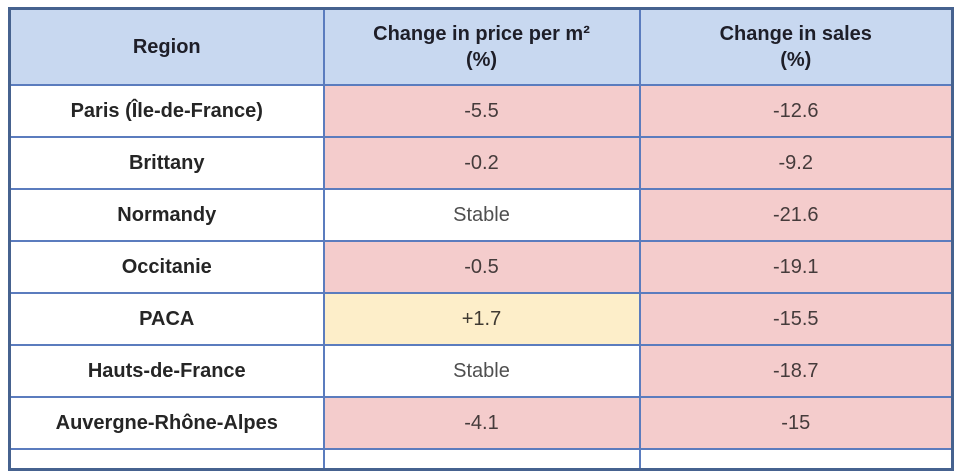  Describe the element at coordinates (796, 60) in the screenshot. I see `column-header-sales-unit: (%)` at that location.